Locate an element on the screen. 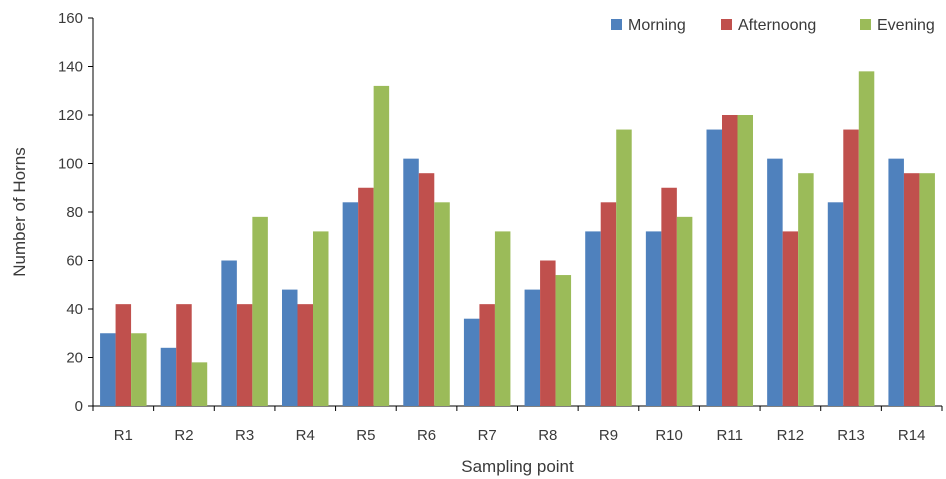 This screenshot has width=946, height=479. x-tick-label: R7 is located at coordinates (487, 435).